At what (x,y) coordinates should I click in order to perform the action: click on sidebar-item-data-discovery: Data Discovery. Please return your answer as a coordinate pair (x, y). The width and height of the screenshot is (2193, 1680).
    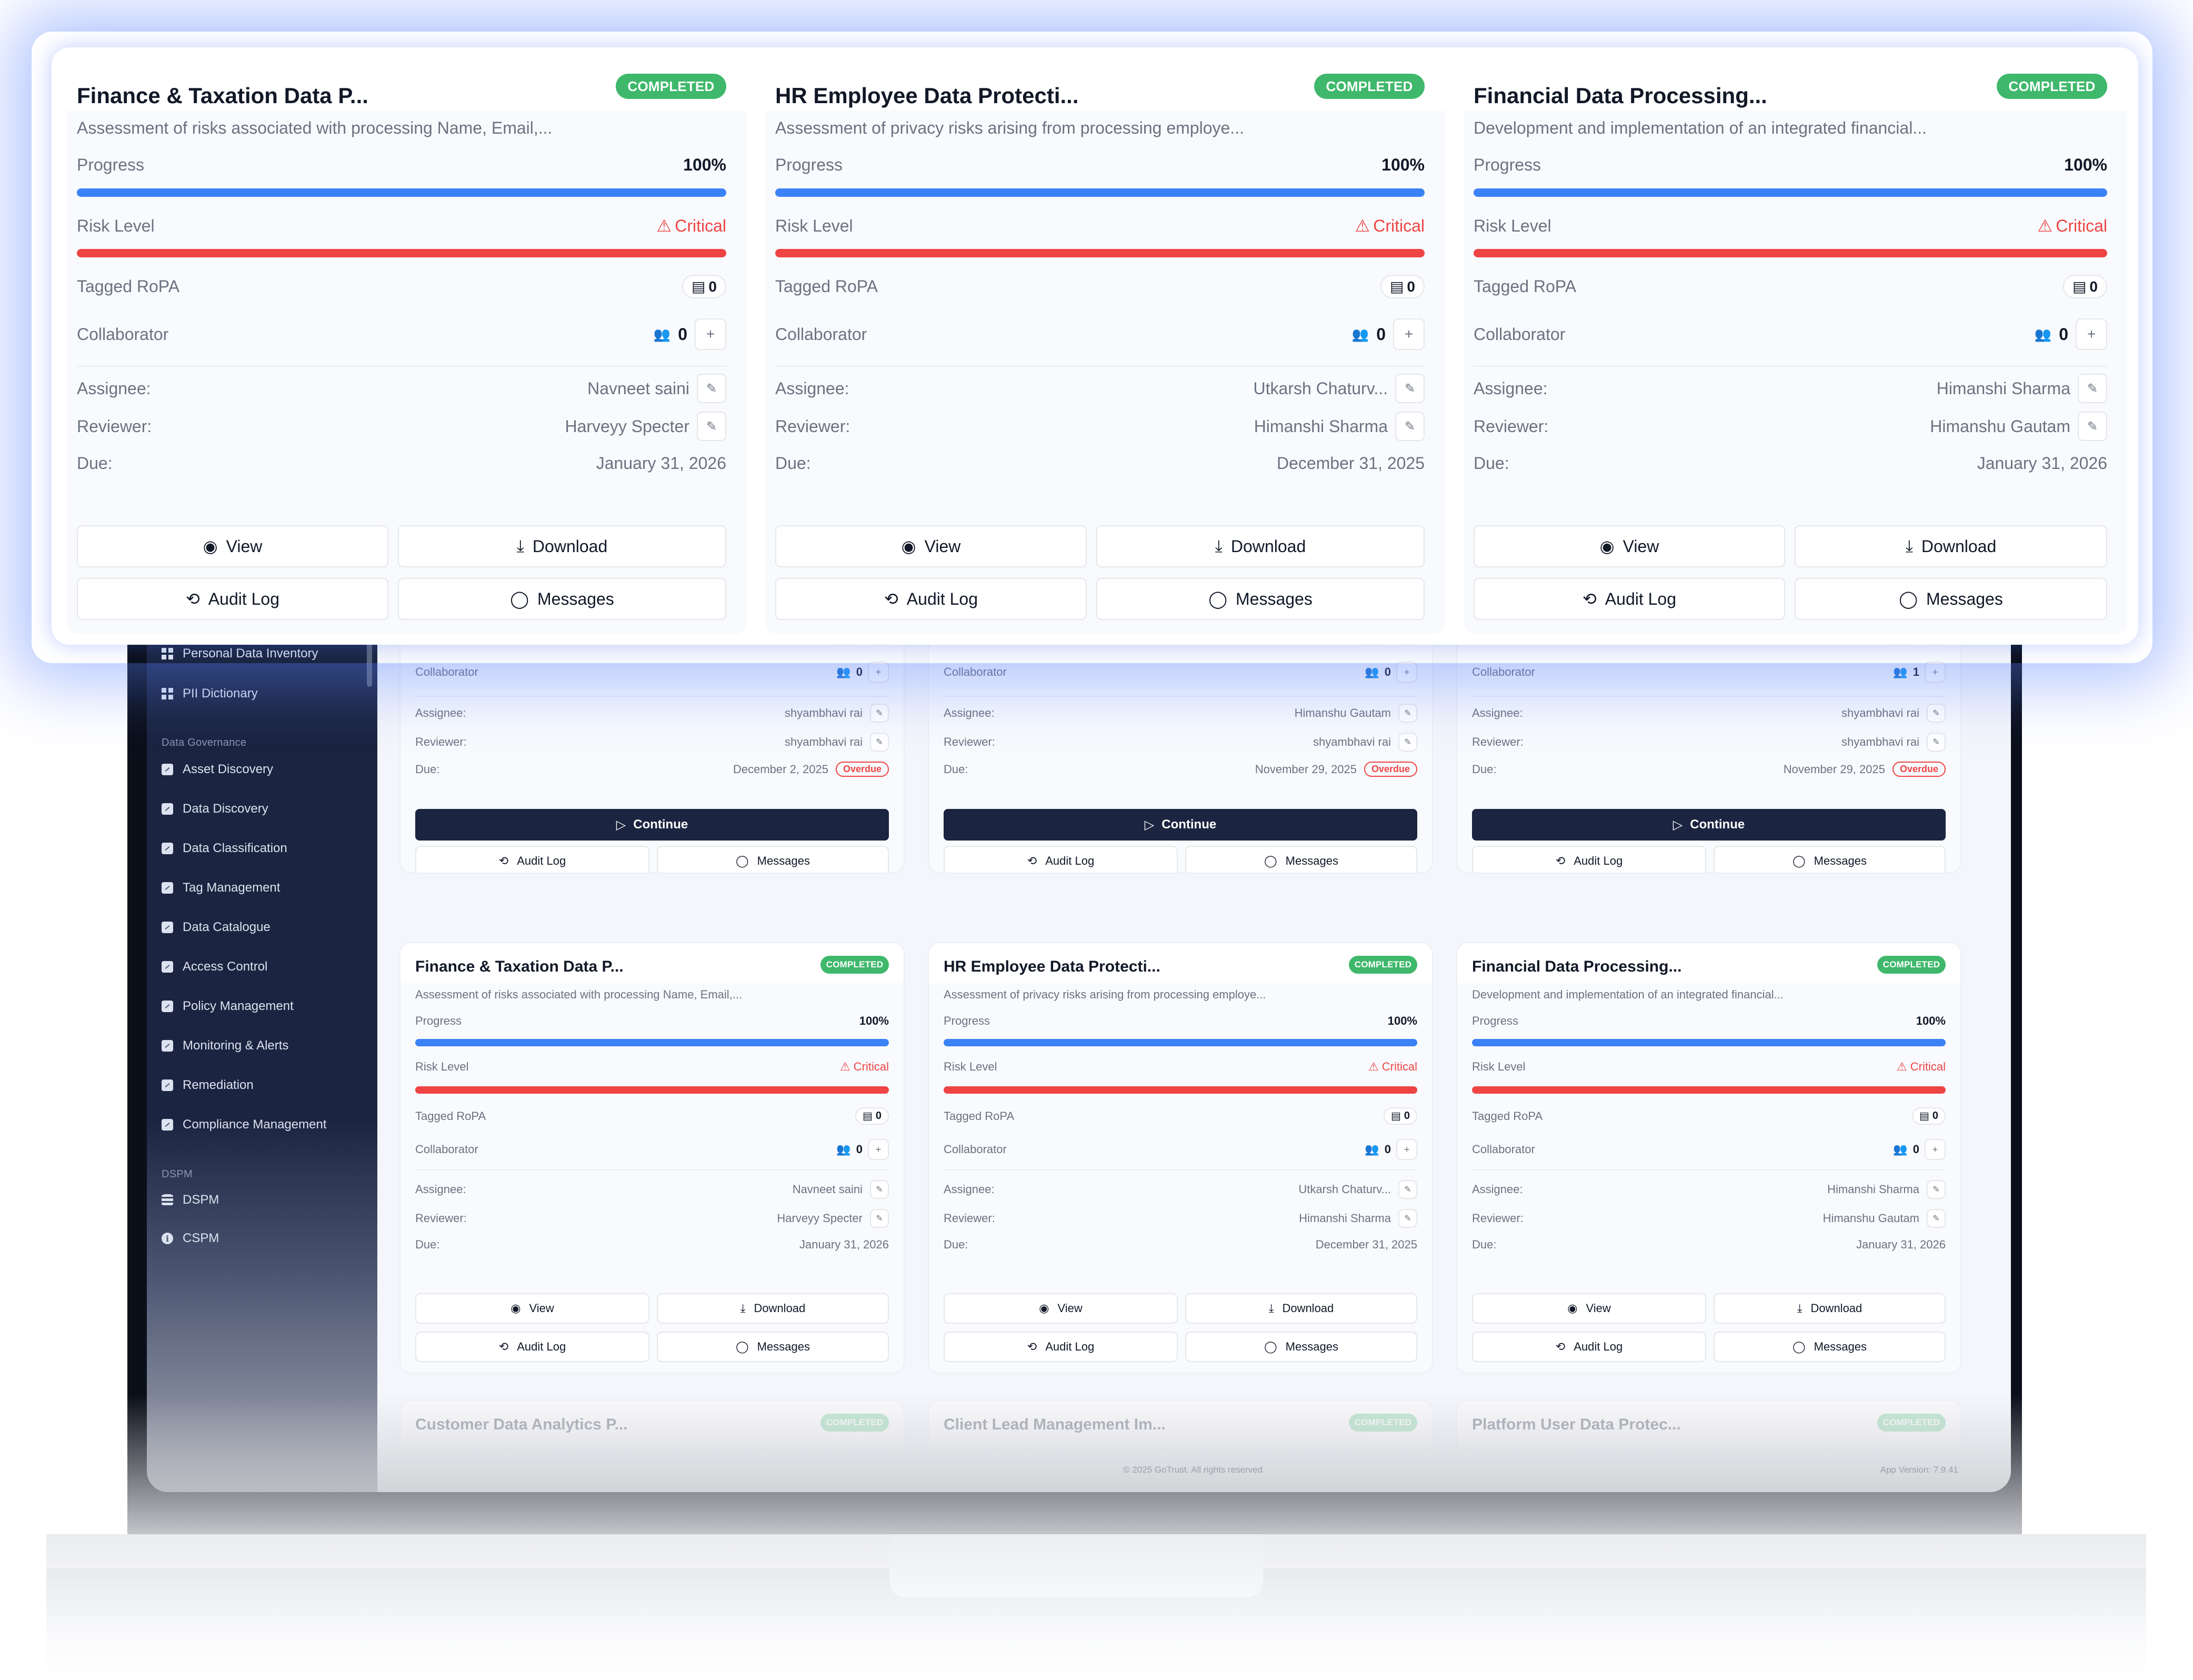
    Looking at the image, I should click on (215, 808).